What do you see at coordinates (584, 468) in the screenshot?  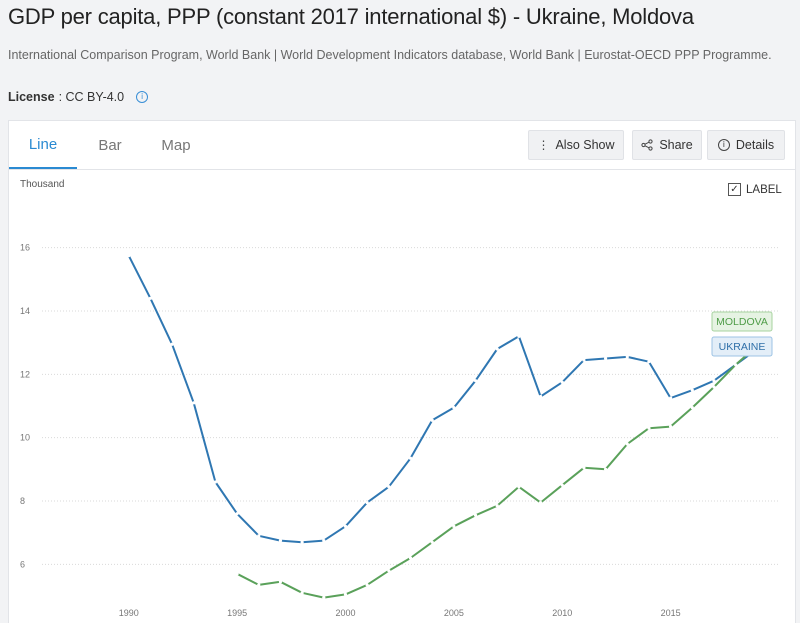 I see `data-point-moldova-2011` at bounding box center [584, 468].